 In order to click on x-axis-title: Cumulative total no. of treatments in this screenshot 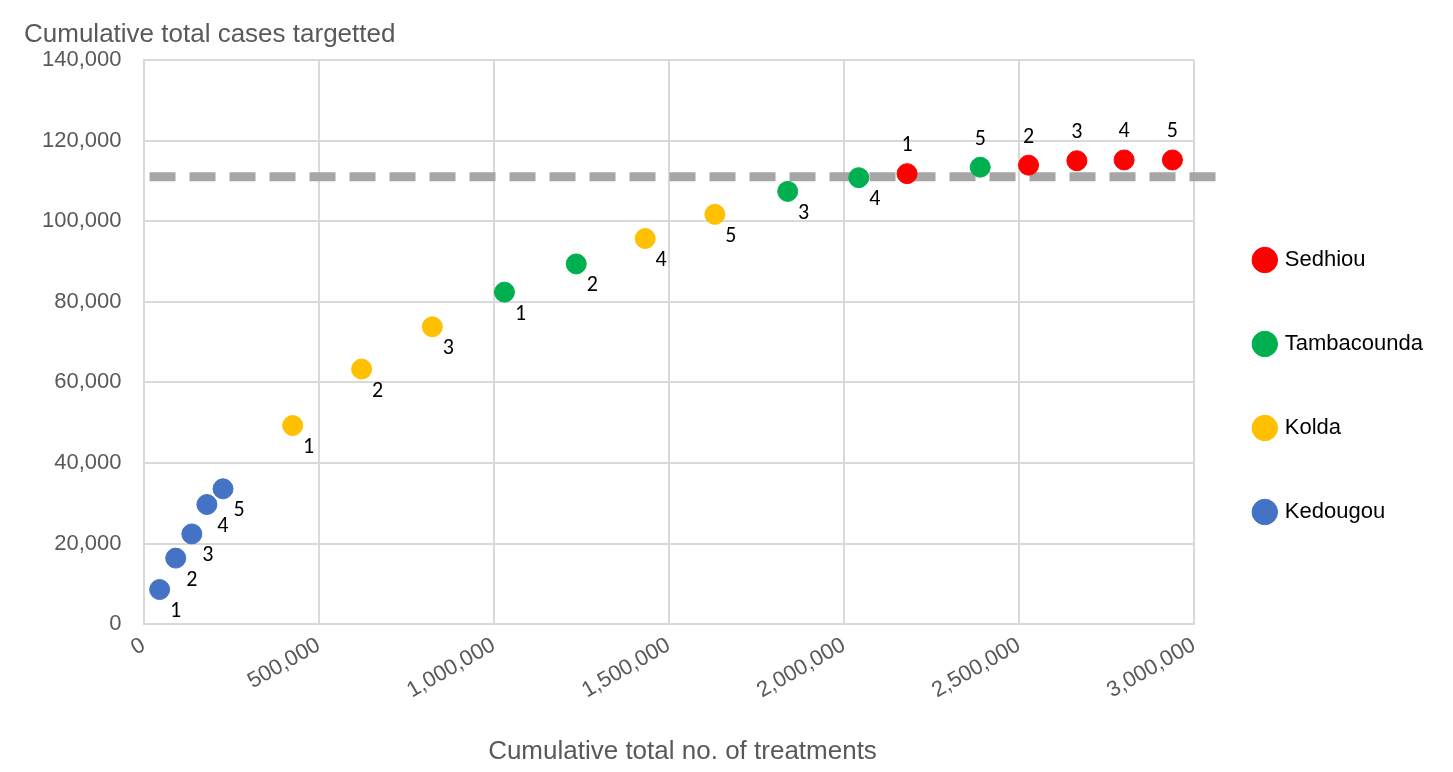, I will do `click(682, 750)`.